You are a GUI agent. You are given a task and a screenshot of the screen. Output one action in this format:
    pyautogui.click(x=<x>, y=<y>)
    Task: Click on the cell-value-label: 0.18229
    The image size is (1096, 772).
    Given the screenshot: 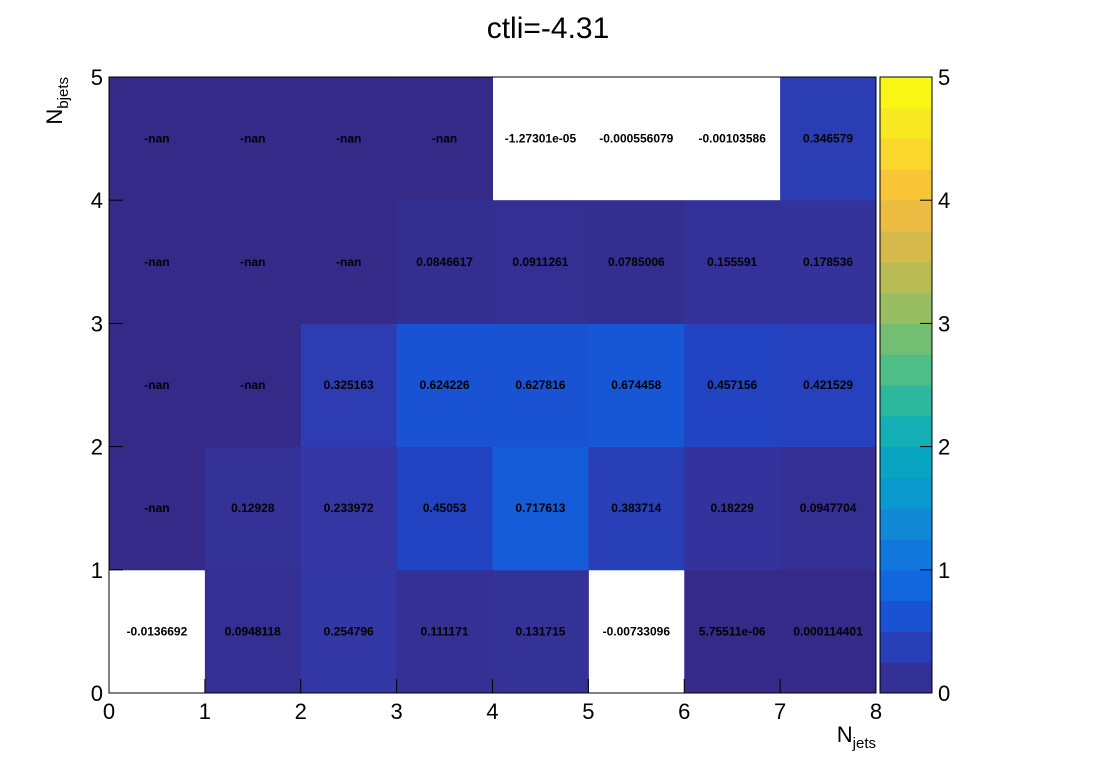 What is the action you would take?
    pyautogui.click(x=732, y=508)
    